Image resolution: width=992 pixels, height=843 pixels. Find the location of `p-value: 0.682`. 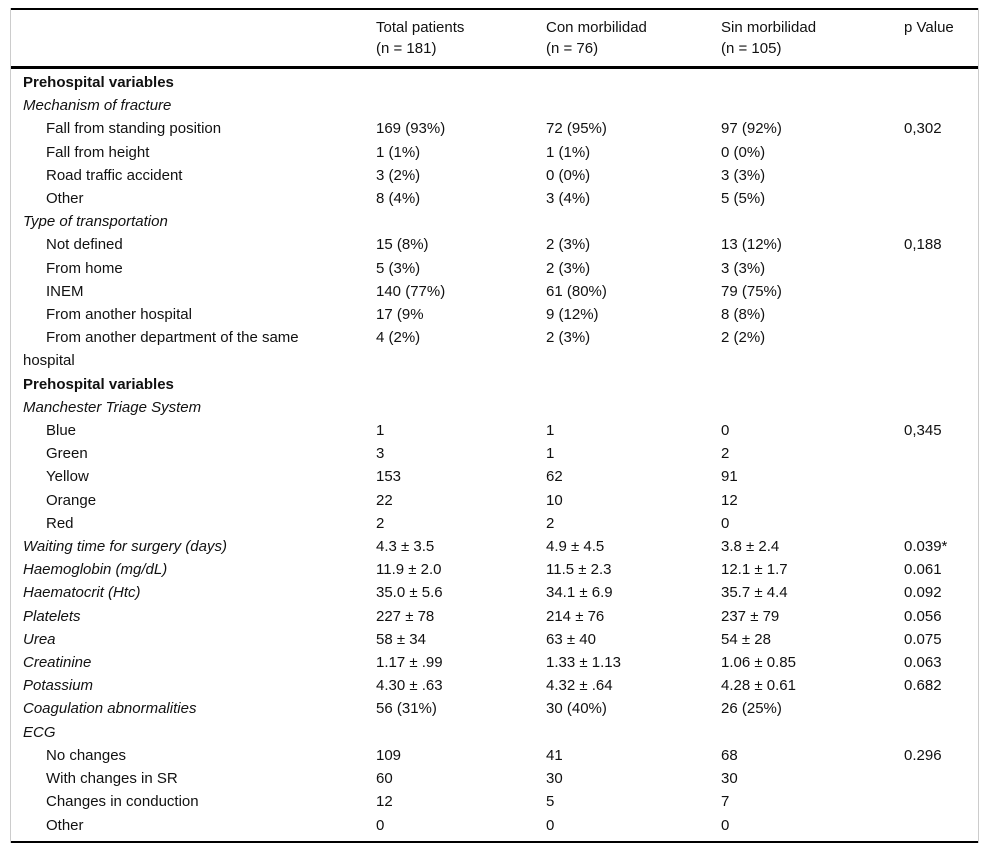

p-value: 0.682 is located at coordinates (923, 686).